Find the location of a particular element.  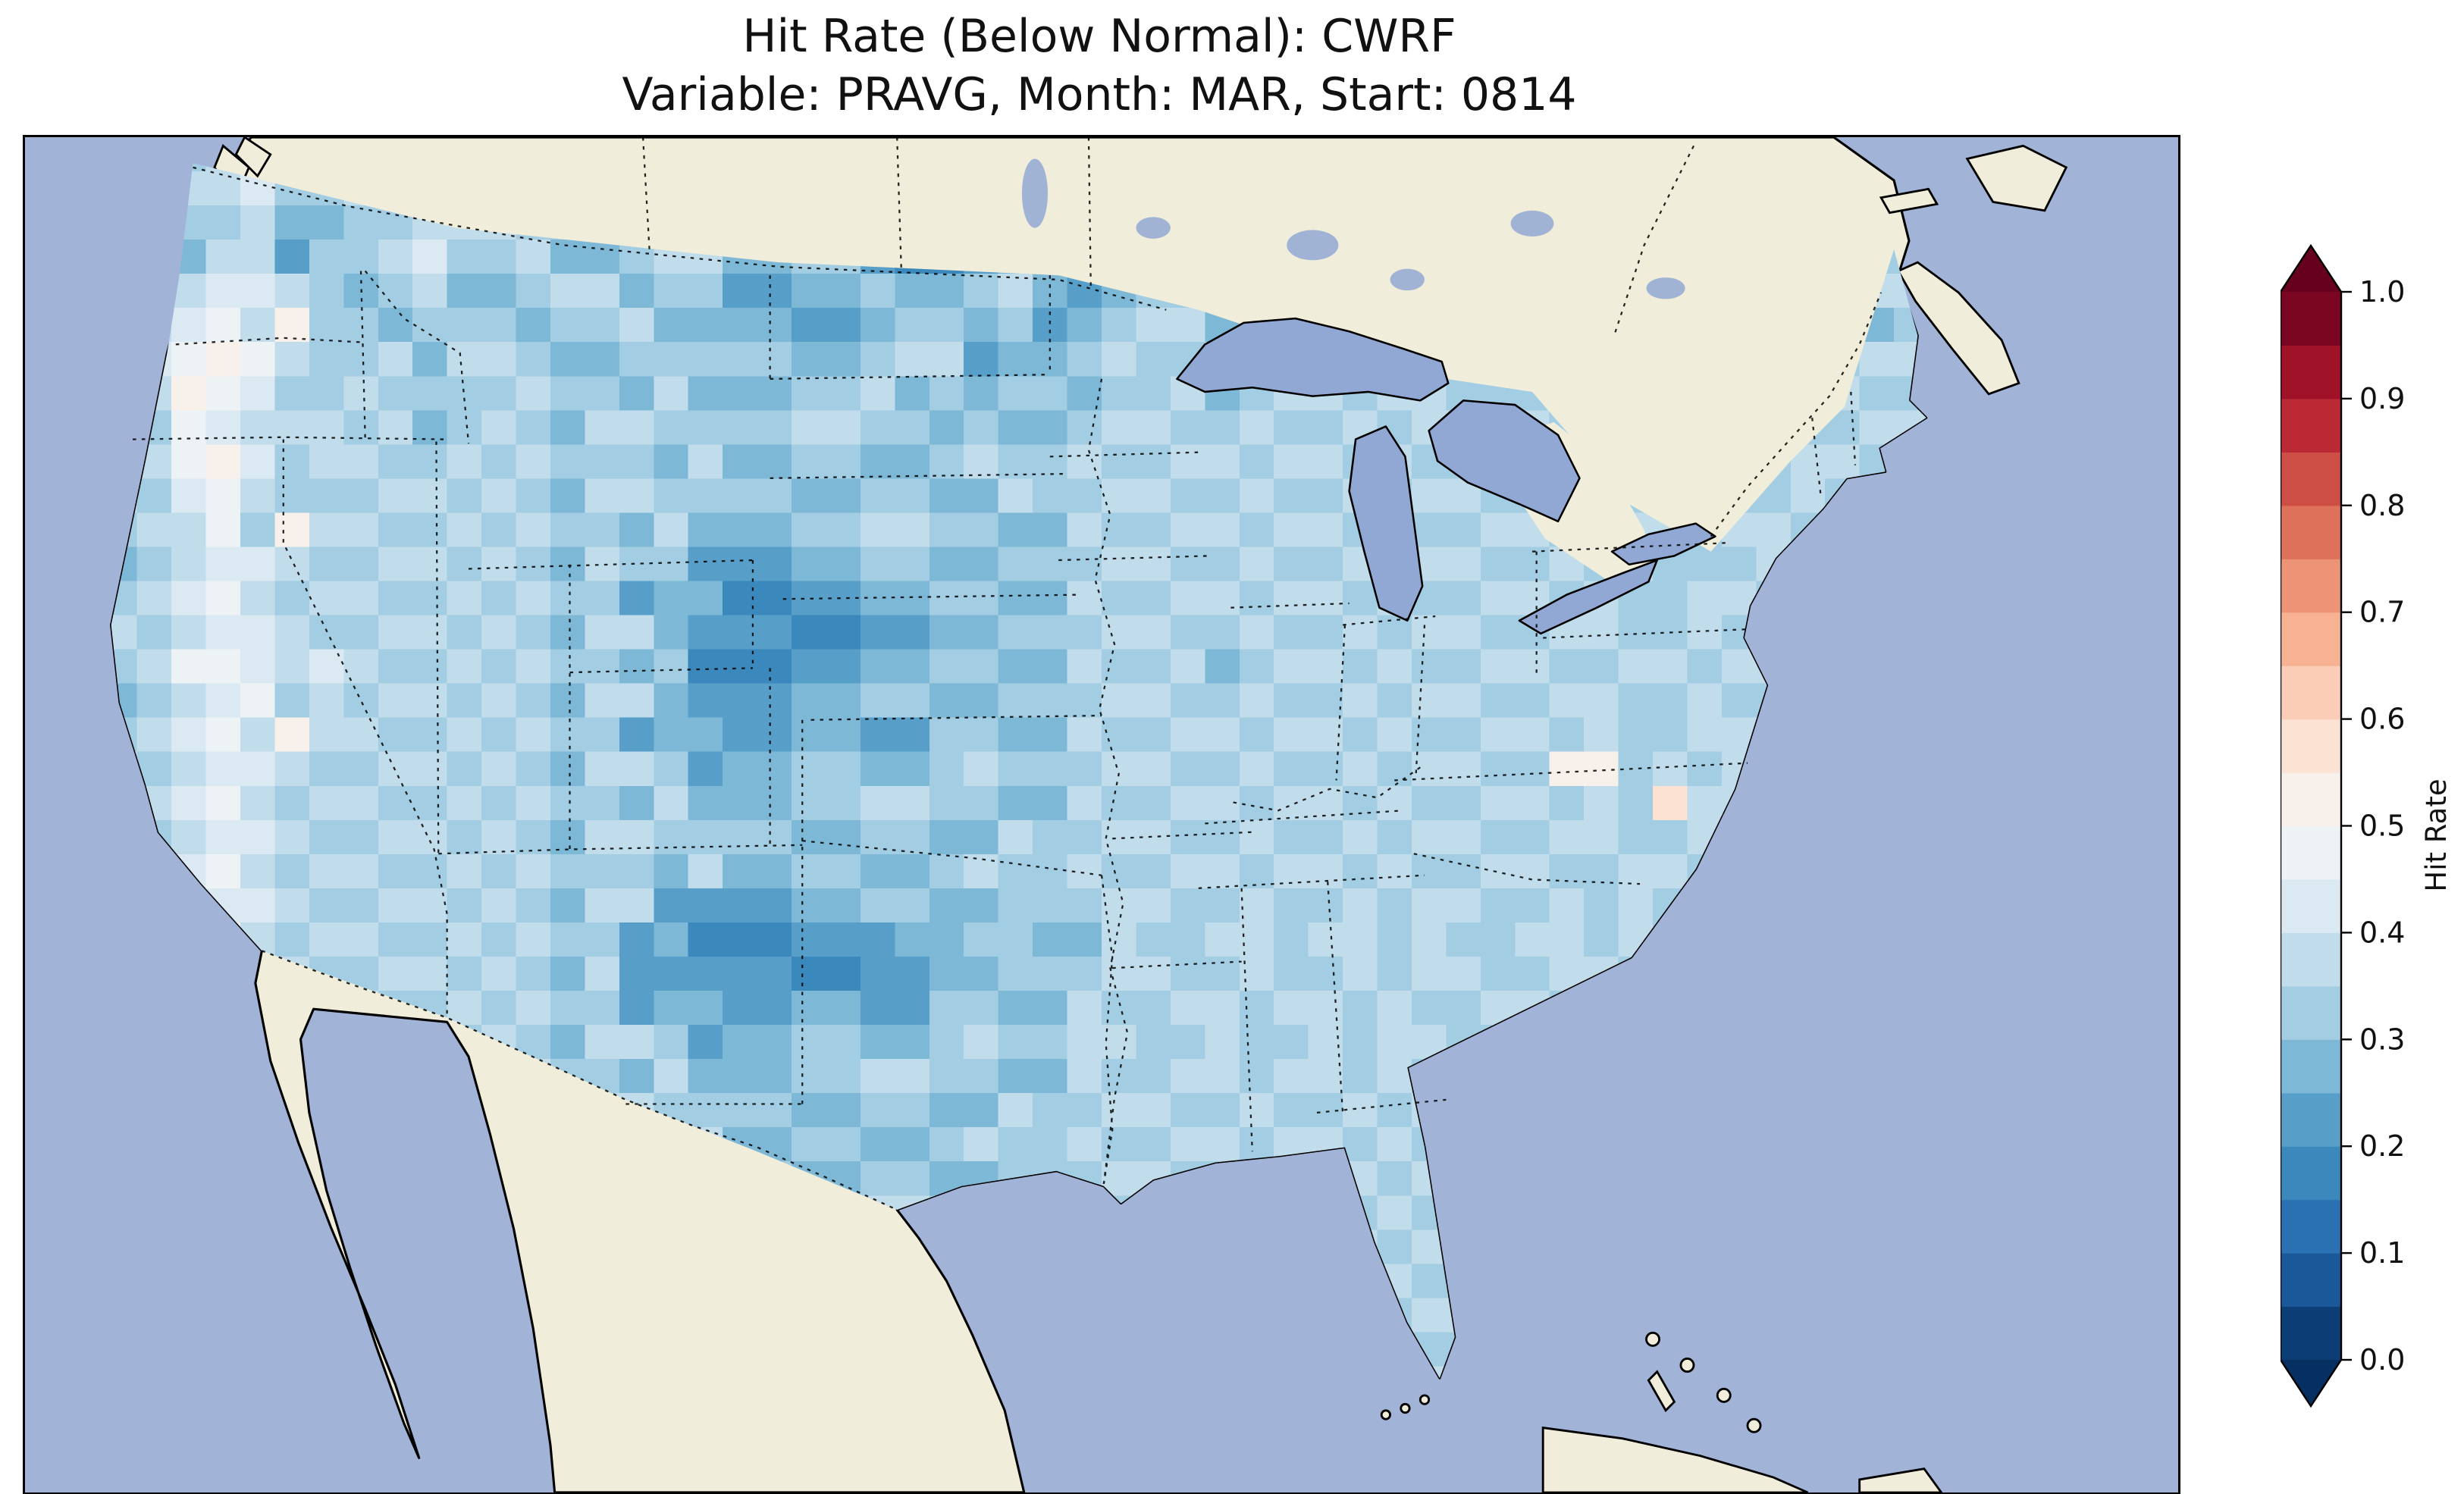

lake-superior is located at coordinates (1313, 359).